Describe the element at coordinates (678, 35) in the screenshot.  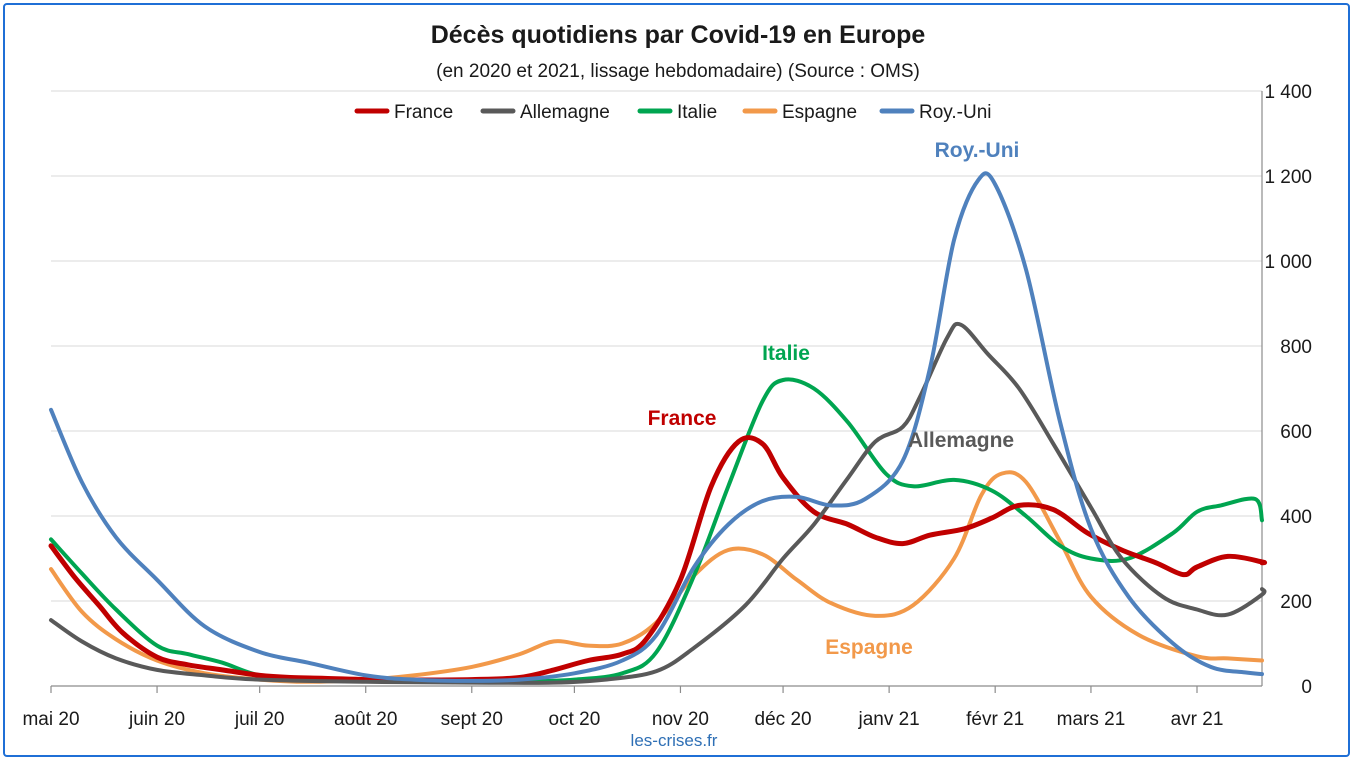
I see `chart-title: Décès quotidiens par Covid-19 en Europe` at that location.